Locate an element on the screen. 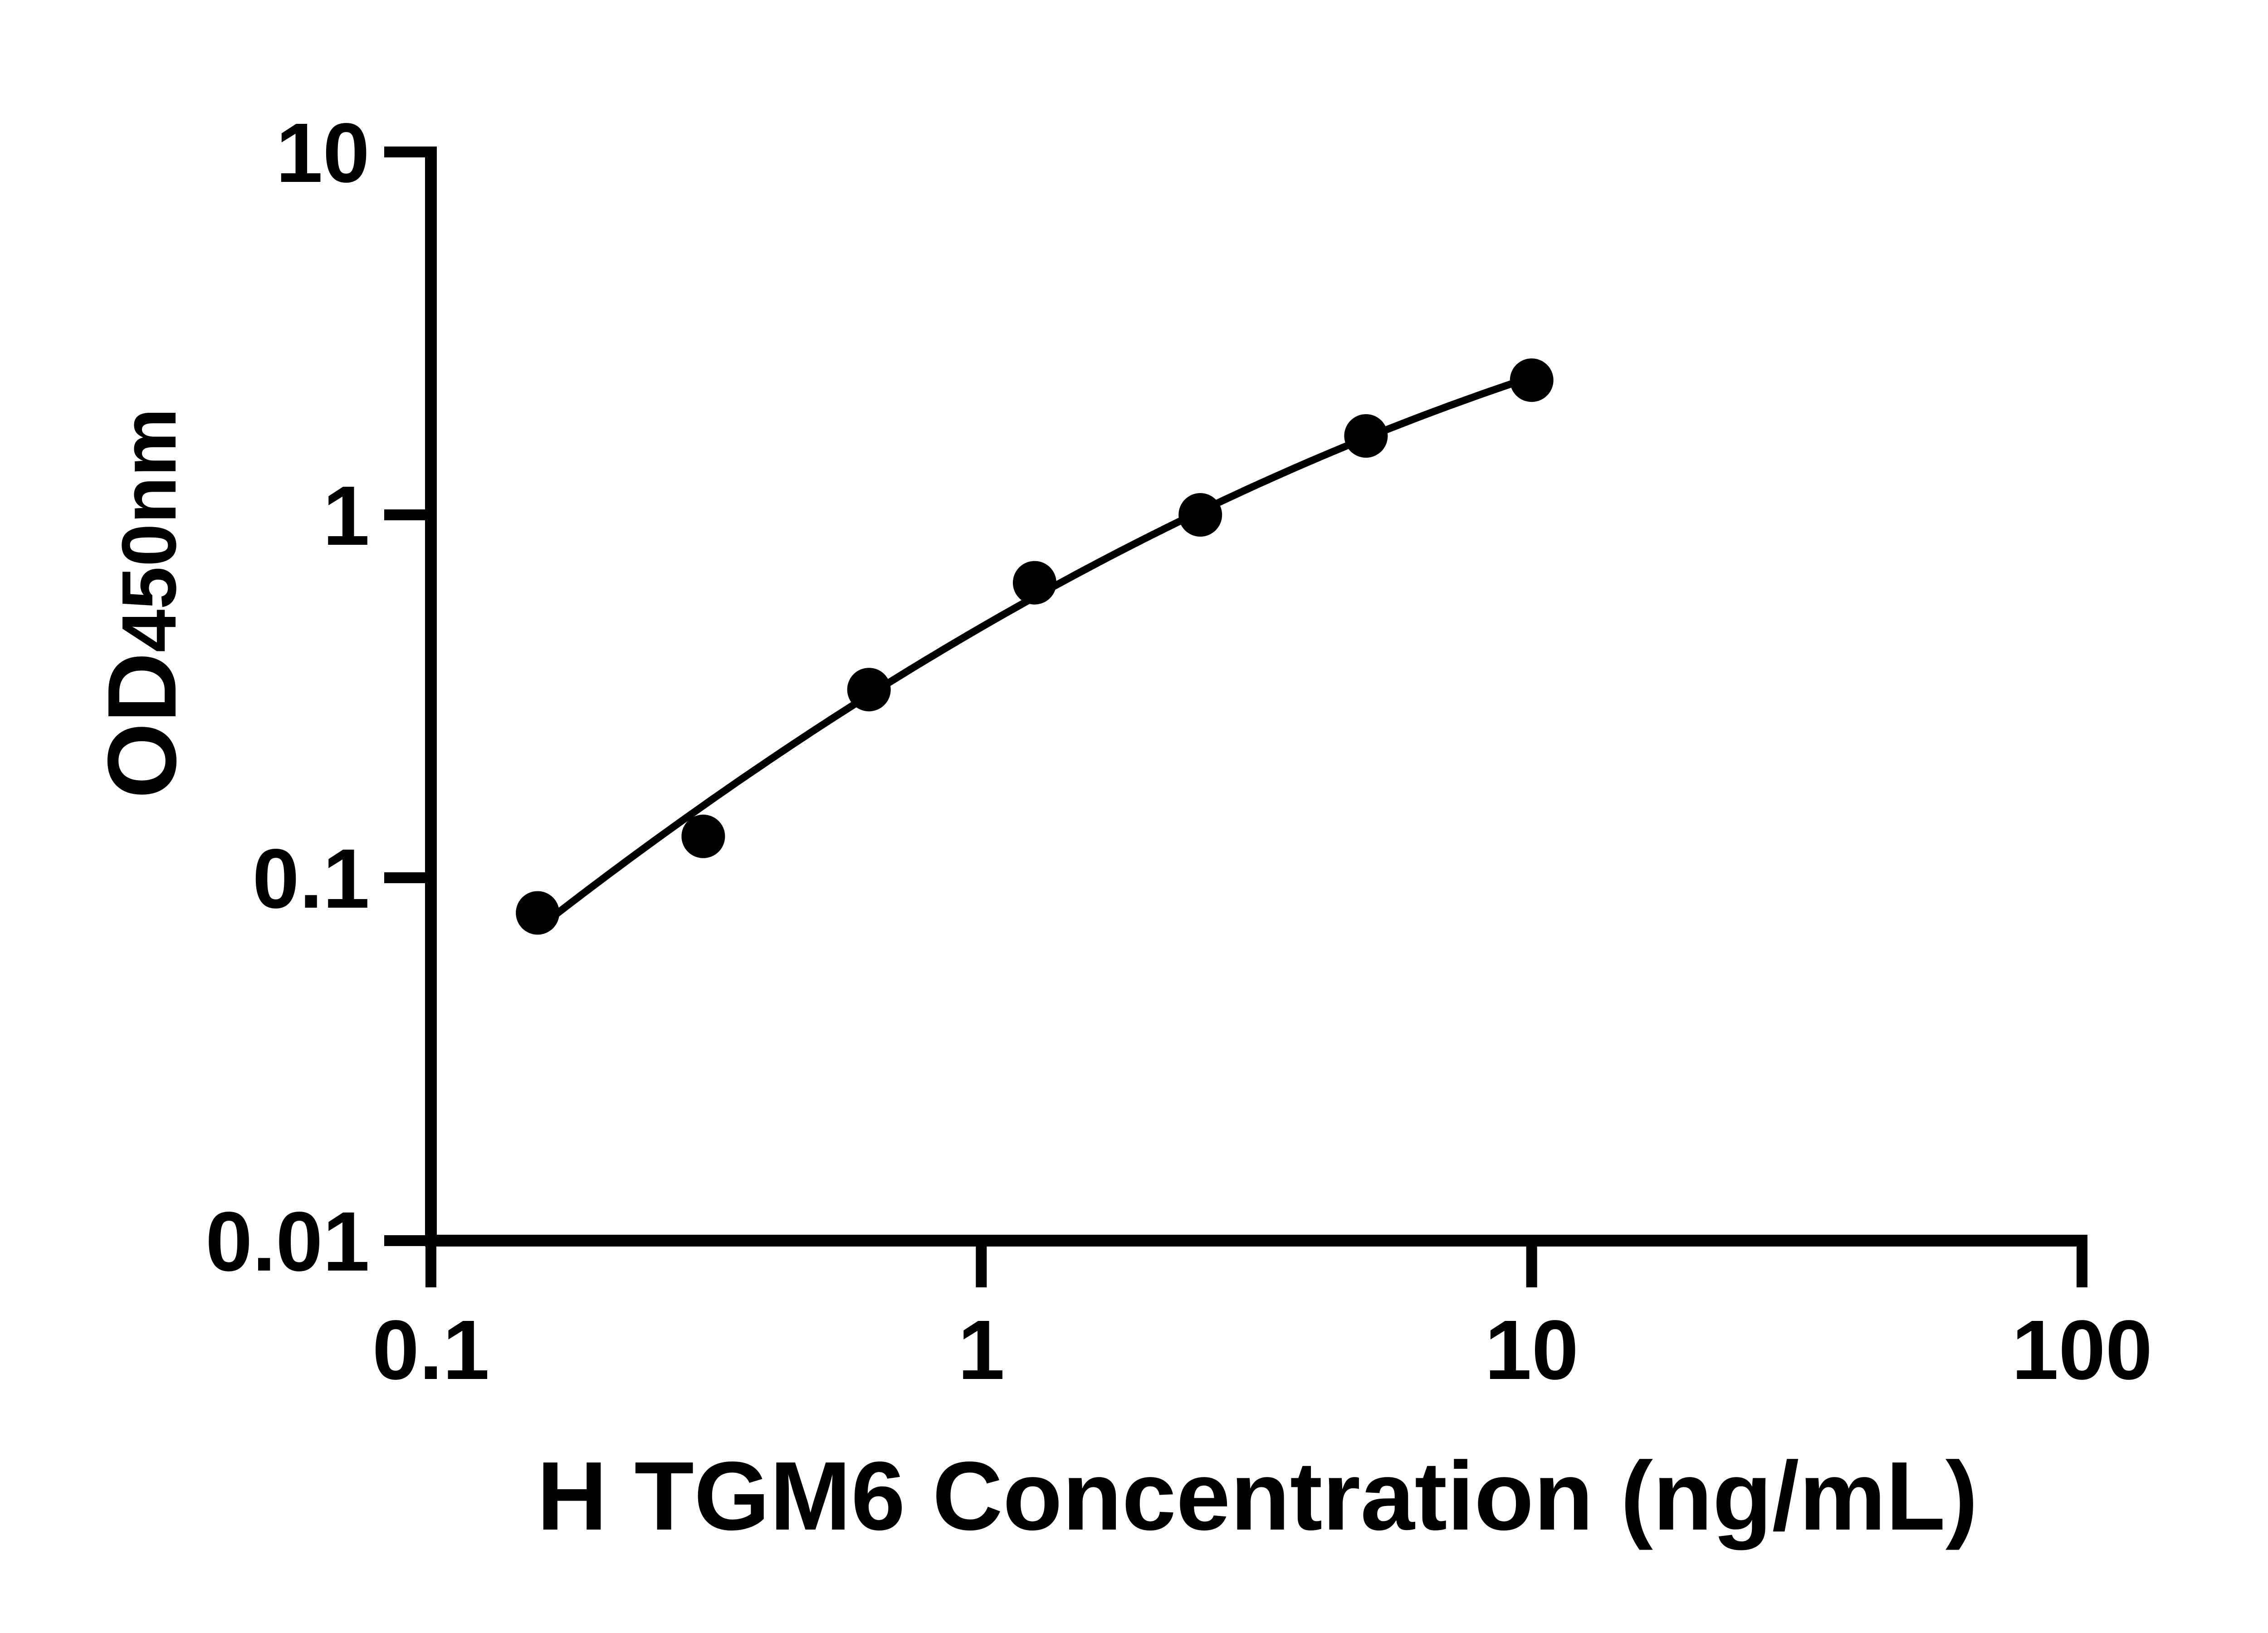 This screenshot has height=1633, width=2268. y-tick-label: 0.01 is located at coordinates (288, 1242).